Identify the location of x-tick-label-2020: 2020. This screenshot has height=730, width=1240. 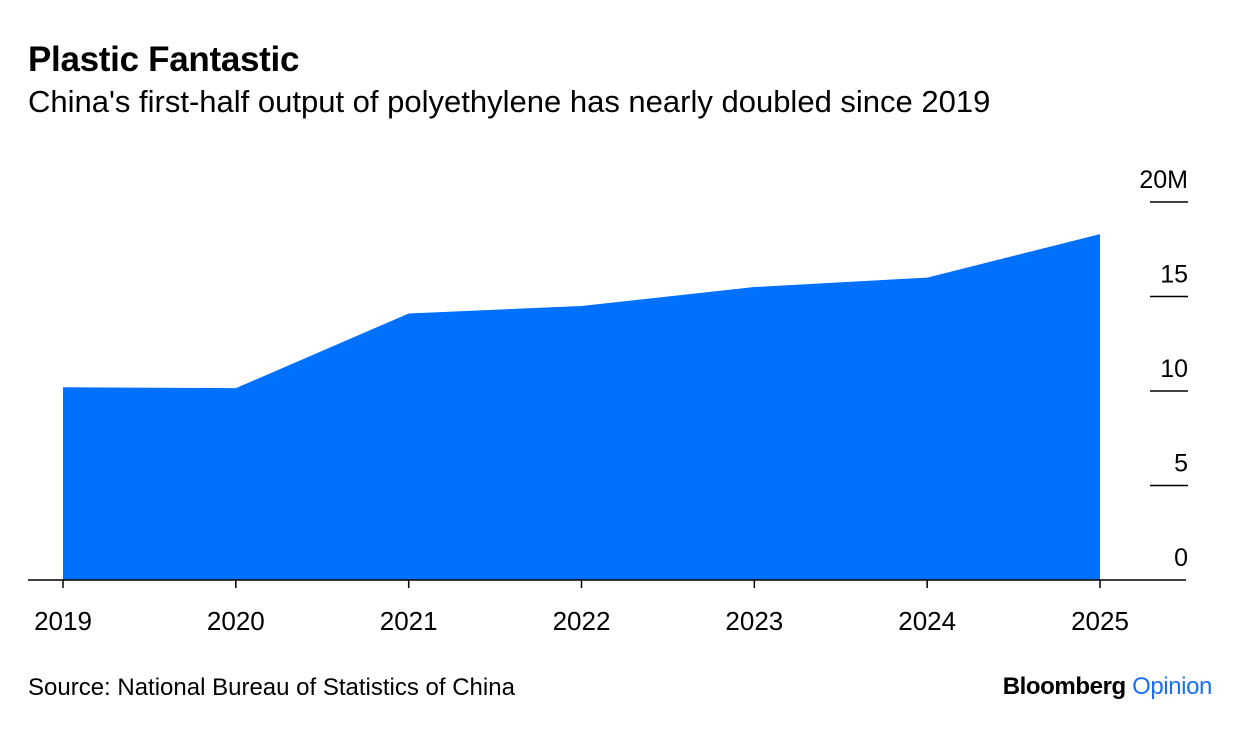
(236, 621).